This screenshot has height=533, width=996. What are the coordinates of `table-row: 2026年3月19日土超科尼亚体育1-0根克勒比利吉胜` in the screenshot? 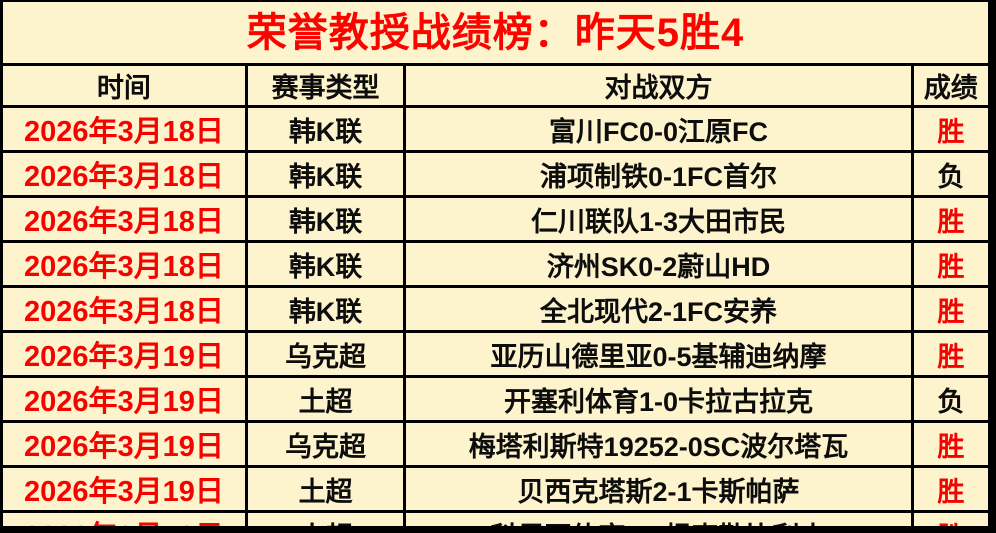 It's located at (495, 518).